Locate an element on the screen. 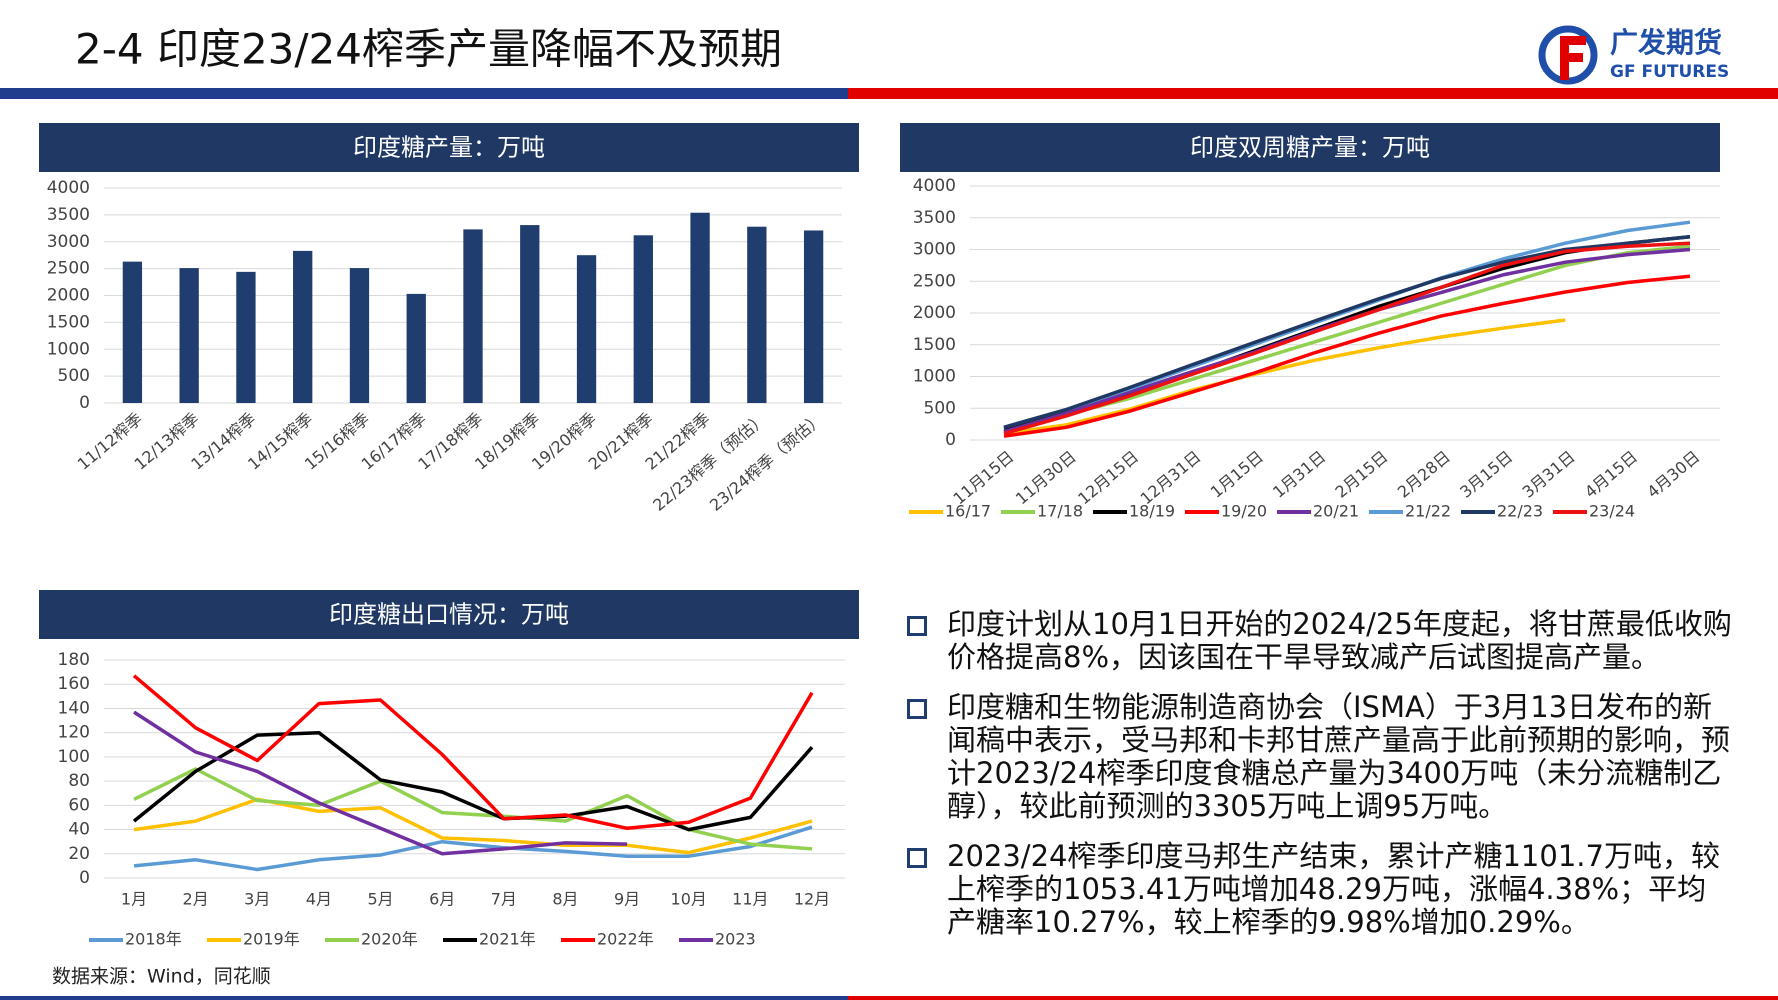 Image resolution: width=1778 pixels, height=1000 pixels. chart-title: 印度糖产量：万吨 is located at coordinates (449, 148).